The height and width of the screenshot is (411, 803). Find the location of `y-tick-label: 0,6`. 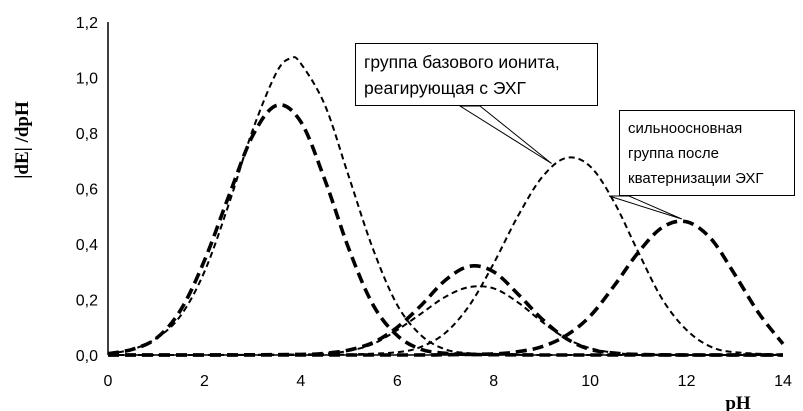

y-tick-label: 0,6 is located at coordinates (87, 190).